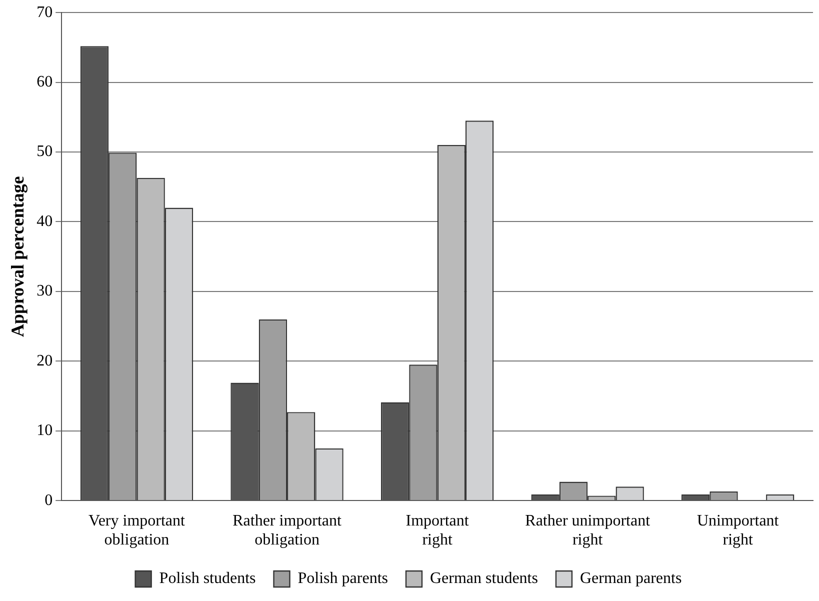 This screenshot has width=819, height=601. I want to click on x-tick-label: Rather important obligation, so click(287, 530).